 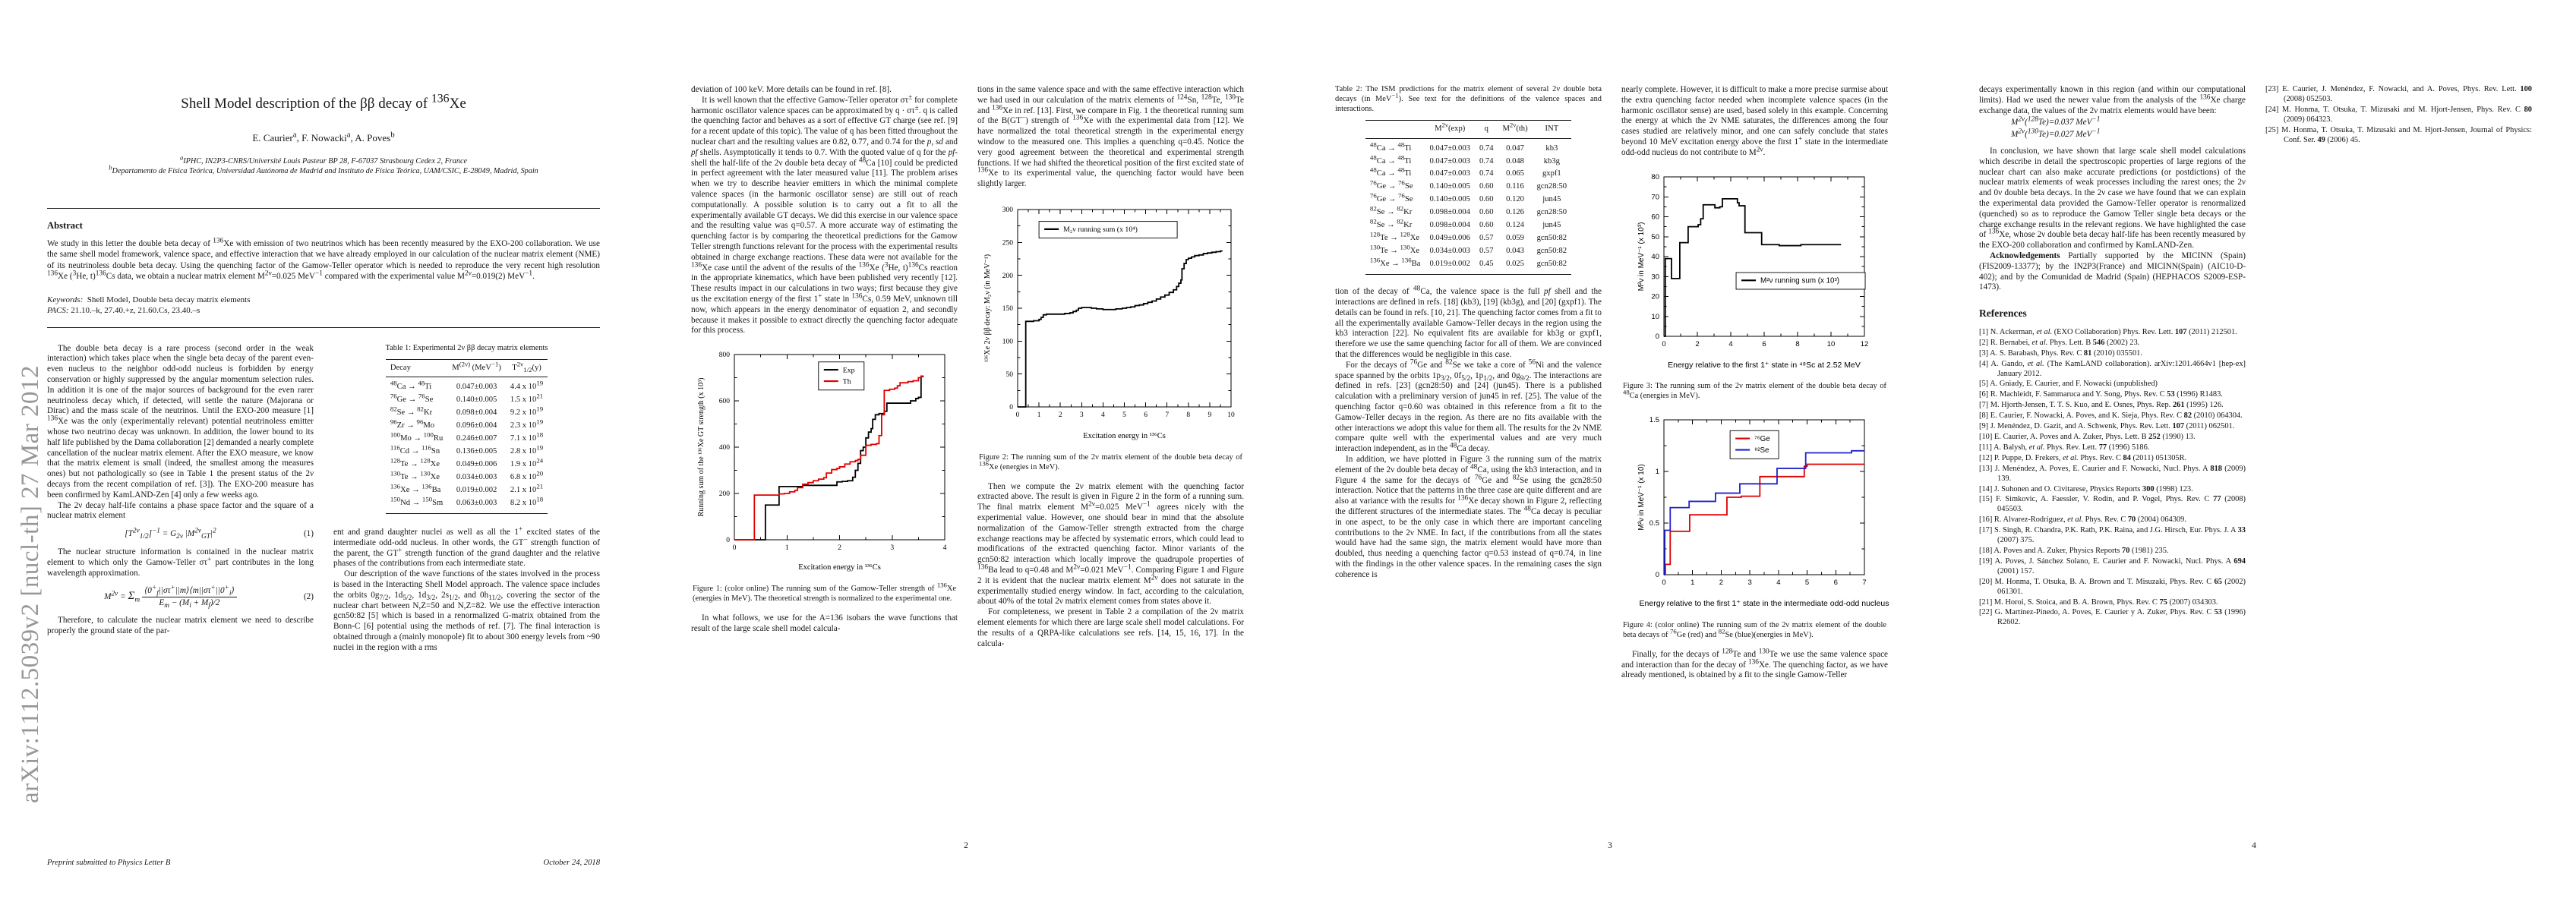 What do you see at coordinates (477, 464) in the screenshot?
I see `matrix-element-cell: 0.049±0.006` at bounding box center [477, 464].